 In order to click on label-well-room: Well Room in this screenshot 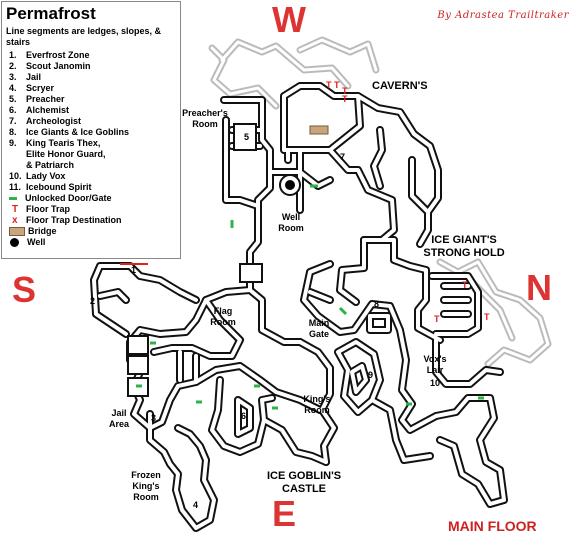, I will do `click(291, 222)`.